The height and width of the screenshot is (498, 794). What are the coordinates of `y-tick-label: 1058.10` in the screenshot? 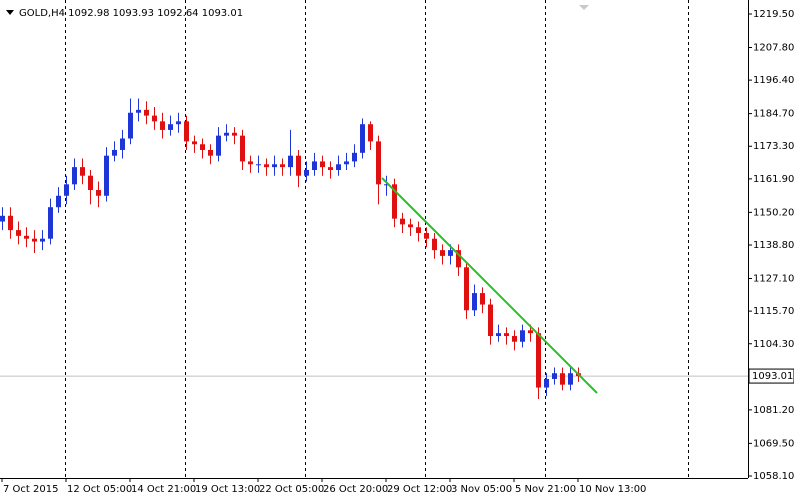 It's located at (773, 476).